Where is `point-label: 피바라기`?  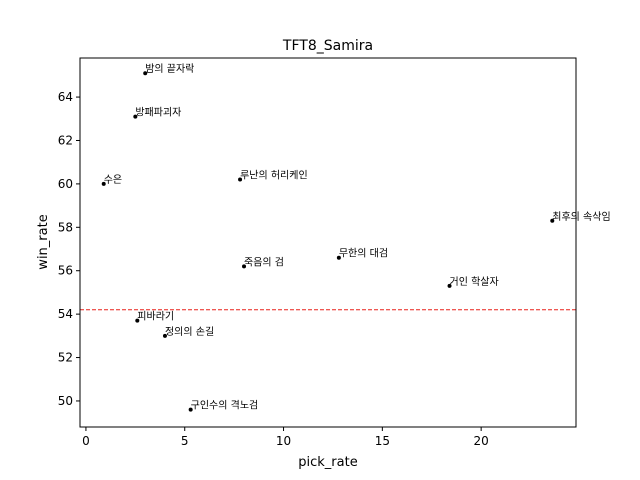
point-label: 피바라기 is located at coordinates (155, 317).